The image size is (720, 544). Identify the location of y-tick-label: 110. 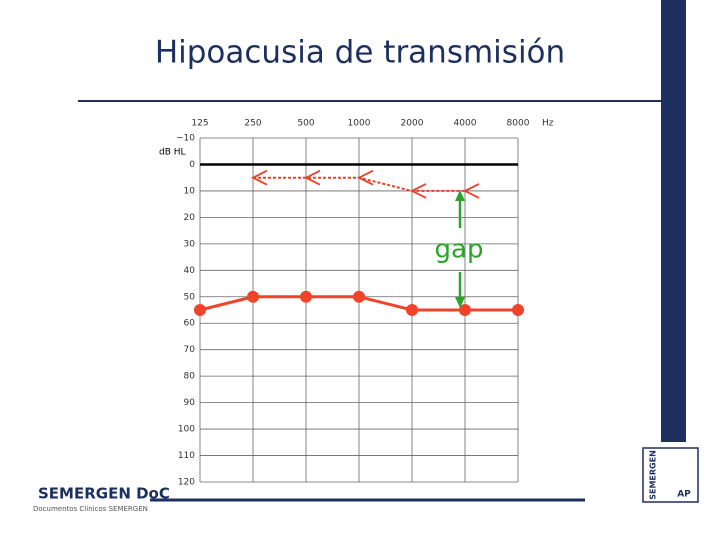
(186, 456).